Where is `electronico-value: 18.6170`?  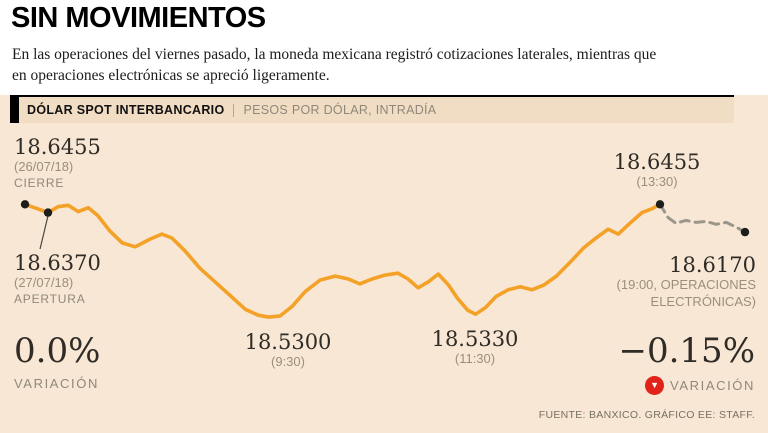
electronico-value: 18.6170 is located at coordinates (712, 265).